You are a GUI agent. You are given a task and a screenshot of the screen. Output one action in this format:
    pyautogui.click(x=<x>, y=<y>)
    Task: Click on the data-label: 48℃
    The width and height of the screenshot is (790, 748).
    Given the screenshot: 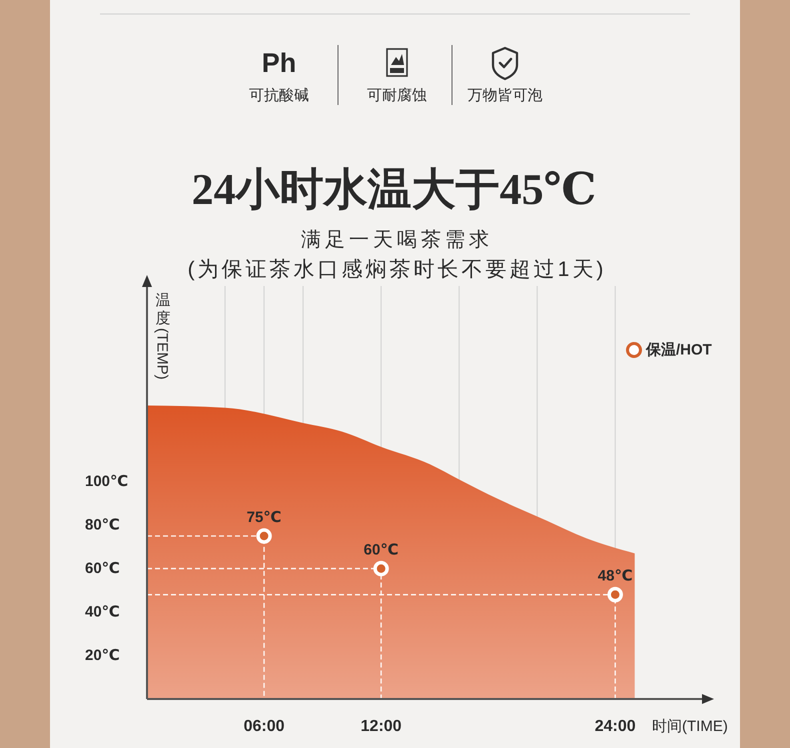 What is the action you would take?
    pyautogui.click(x=615, y=576)
    